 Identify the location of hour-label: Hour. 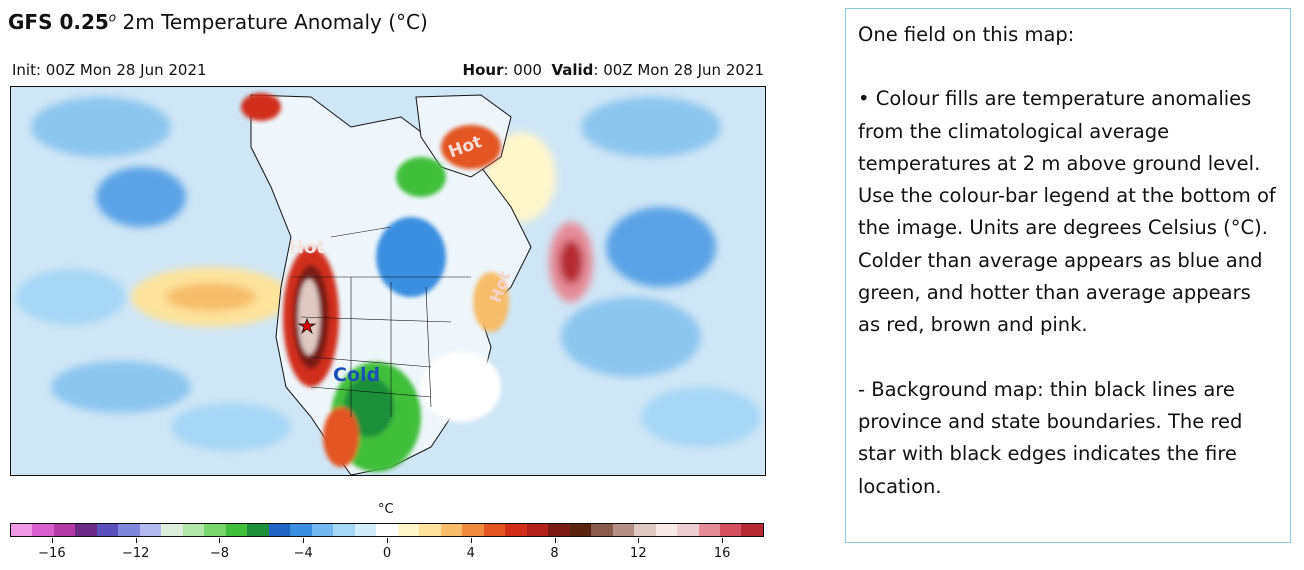
(483, 70).